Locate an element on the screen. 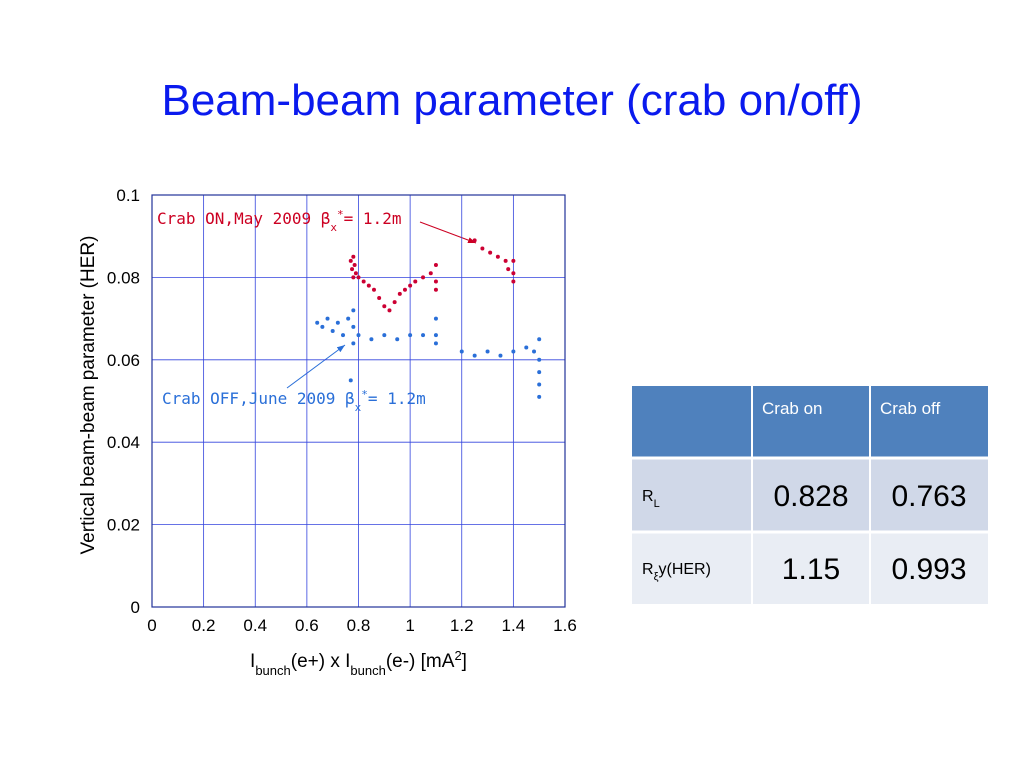 The image size is (1024, 773). text-part: Crab ON,May 2009 is located at coordinates (239, 218).